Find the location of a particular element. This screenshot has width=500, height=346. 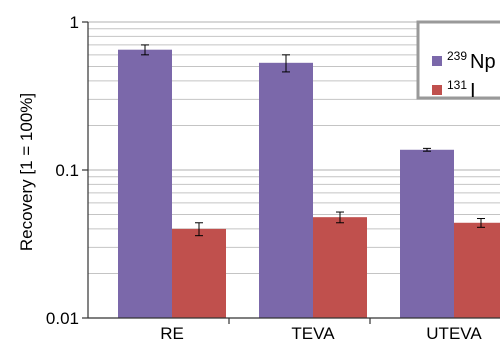

legend-np-element: Np is located at coordinates (483, 62).